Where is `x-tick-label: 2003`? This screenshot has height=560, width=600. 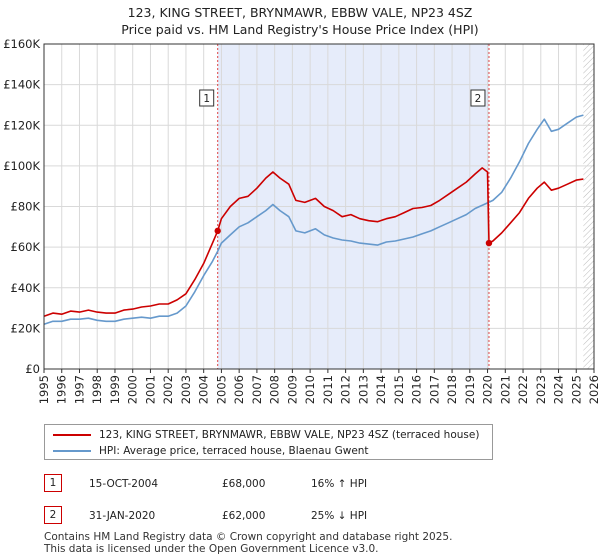 x-tick-label: 2003 is located at coordinates (186, 389).